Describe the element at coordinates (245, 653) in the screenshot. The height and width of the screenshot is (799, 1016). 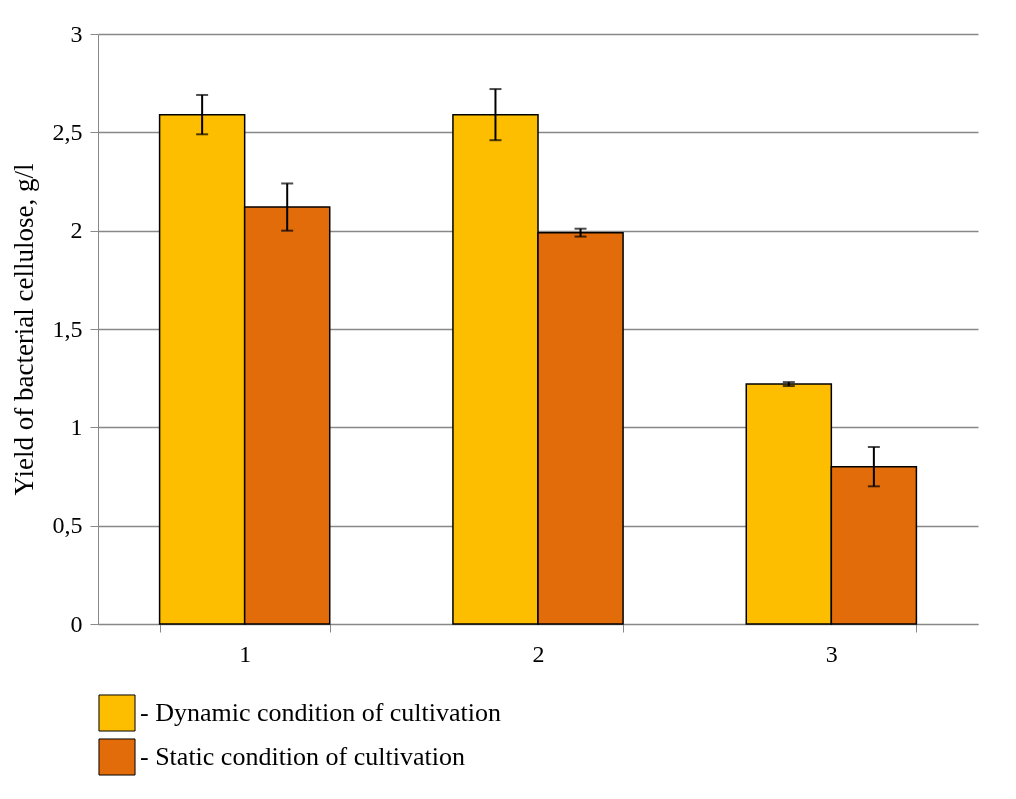
I see `x-tick-label: 1` at that location.